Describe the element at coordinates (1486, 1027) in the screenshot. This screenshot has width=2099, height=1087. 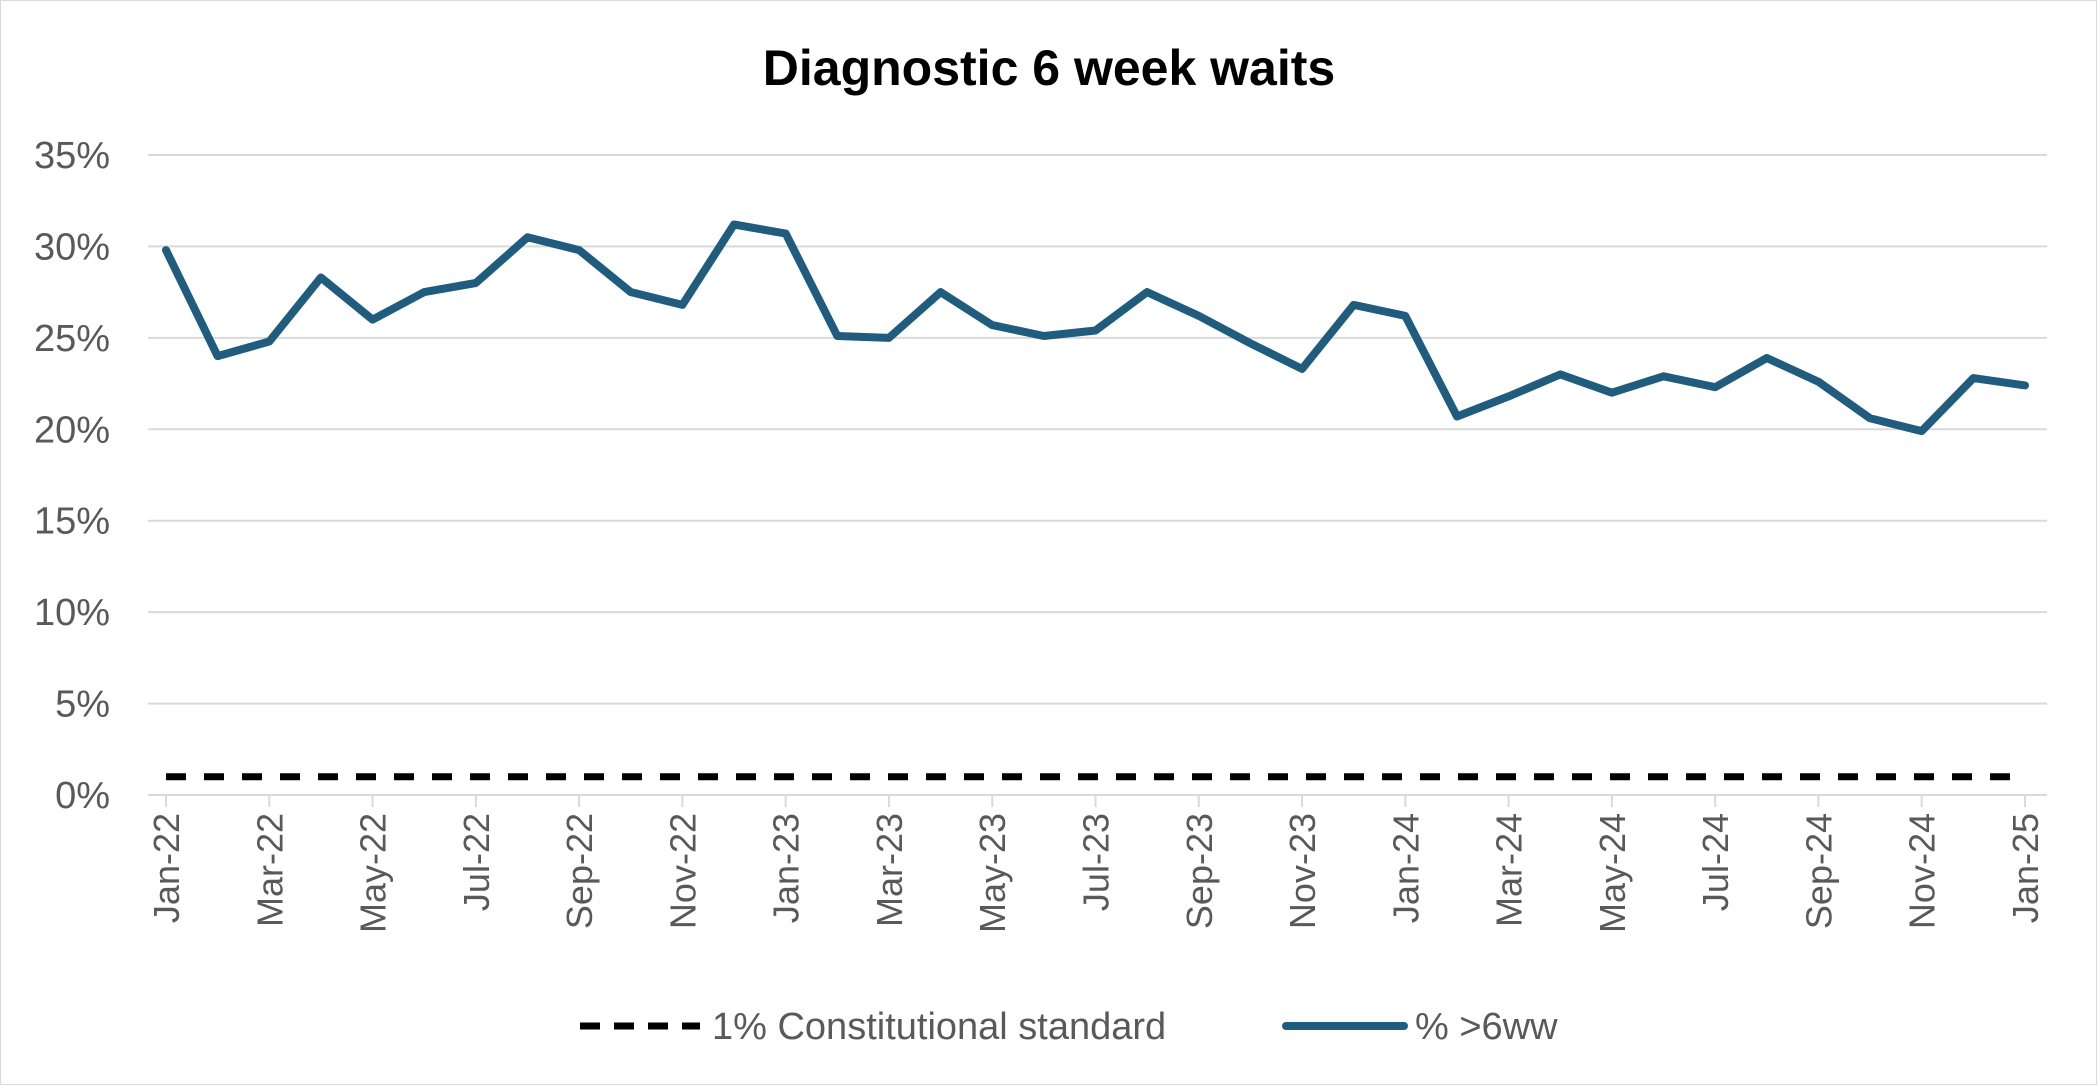
I see `legend-label-percent: % >6ww` at that location.